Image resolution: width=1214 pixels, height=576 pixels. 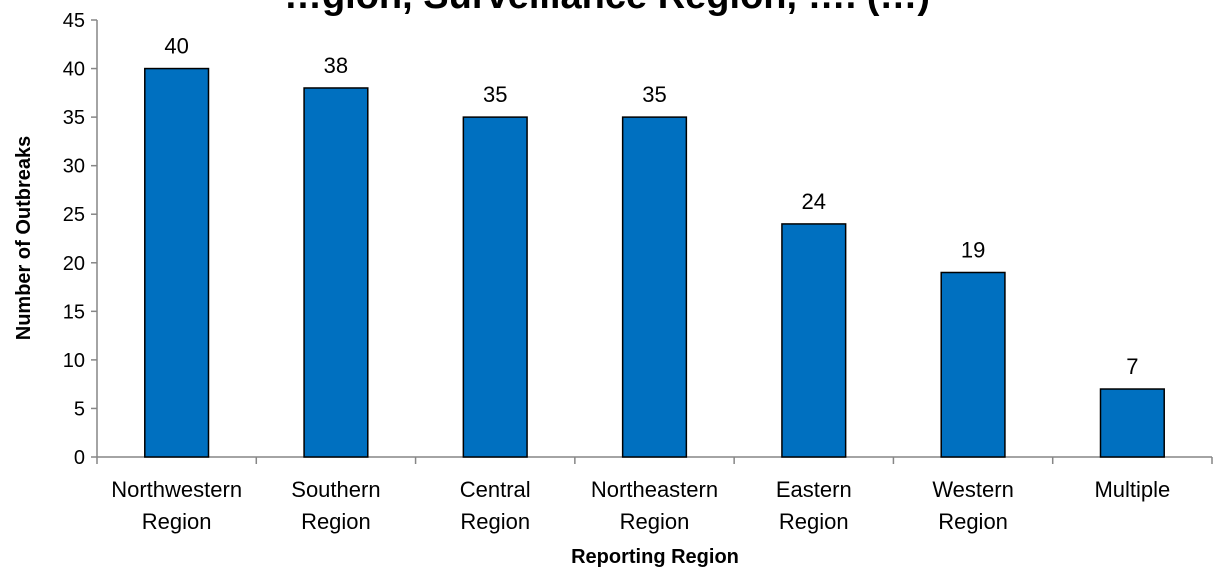 What do you see at coordinates (973, 489) in the screenshot?
I see `x-category-label-line: Western` at bounding box center [973, 489].